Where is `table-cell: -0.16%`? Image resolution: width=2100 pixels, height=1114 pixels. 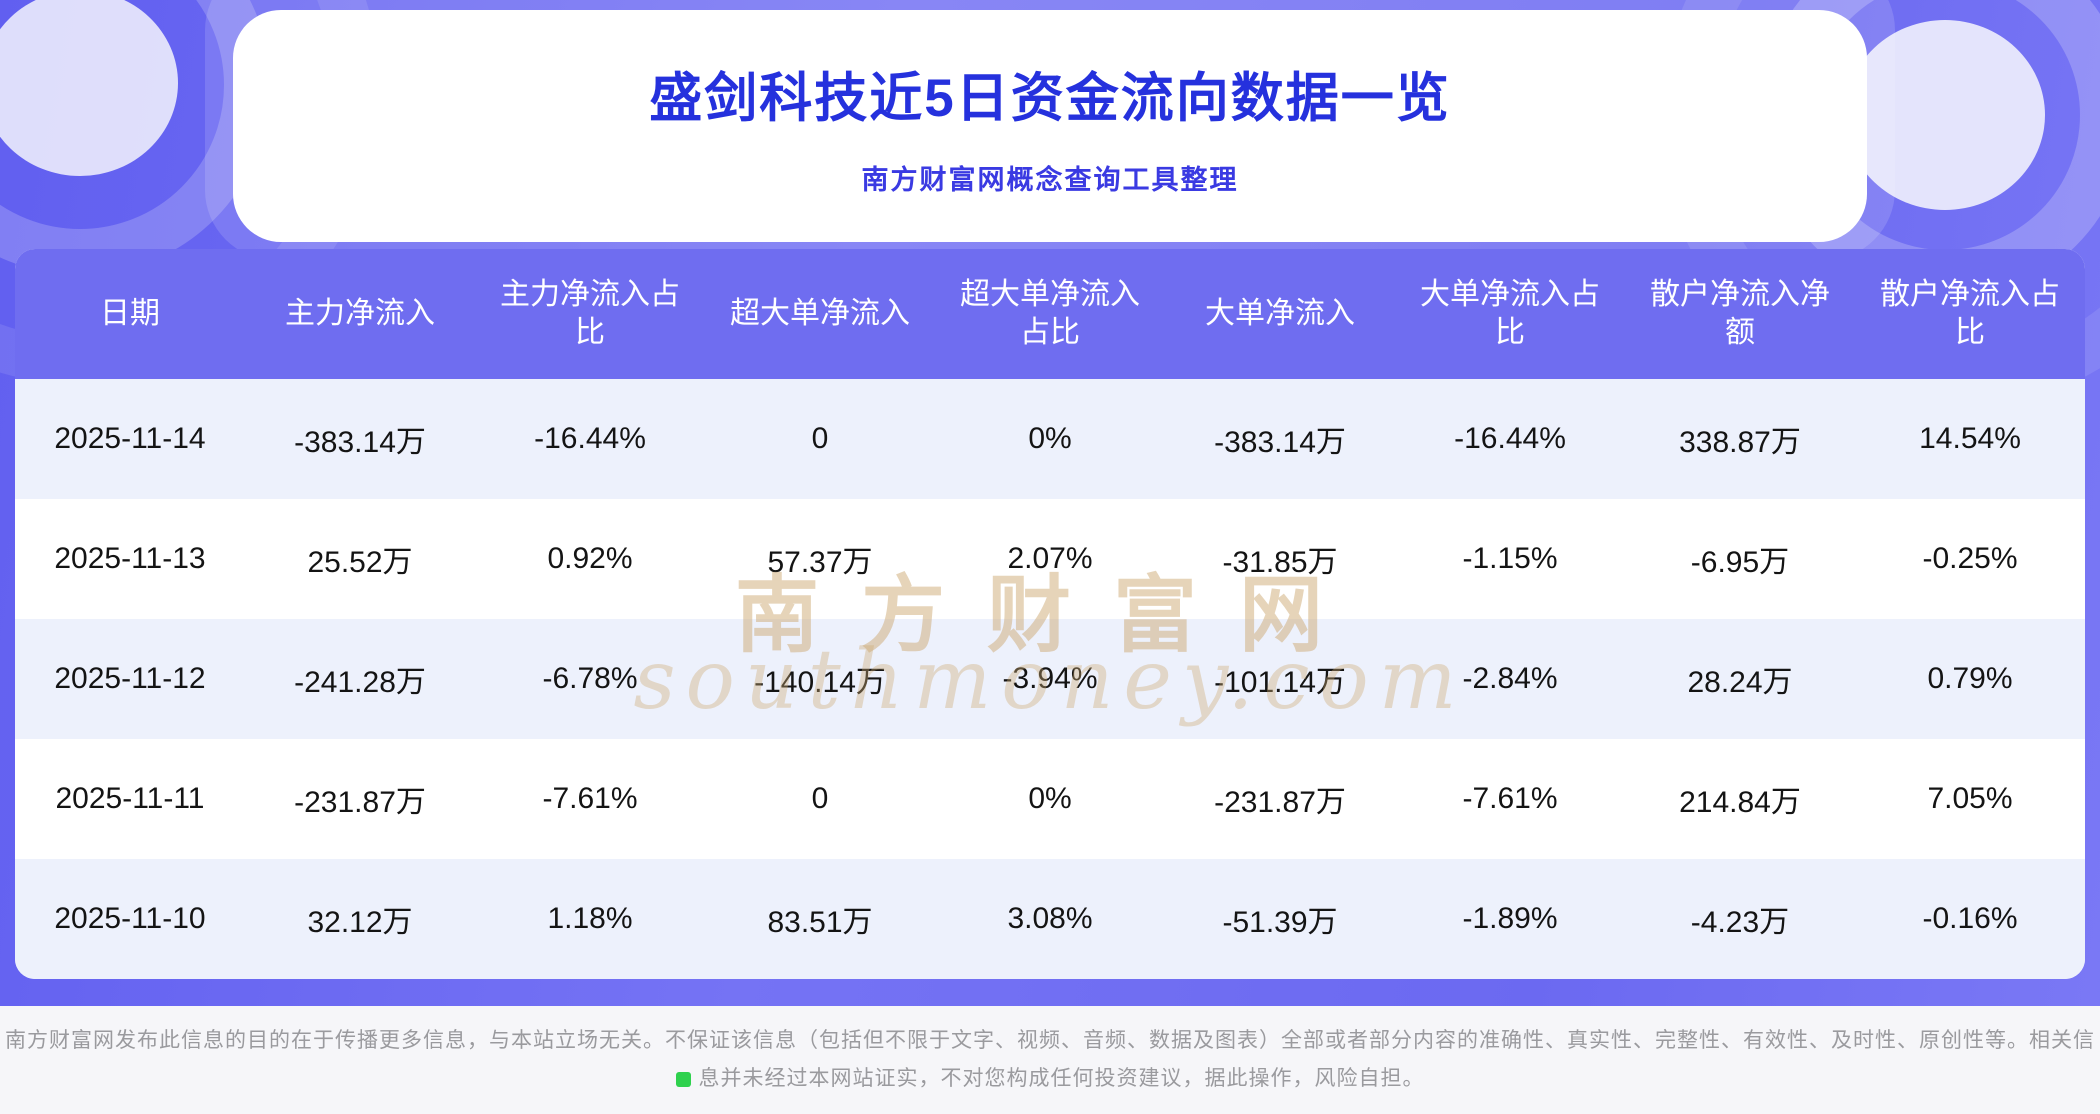
table-cell: -0.16% is located at coordinates (1970, 918).